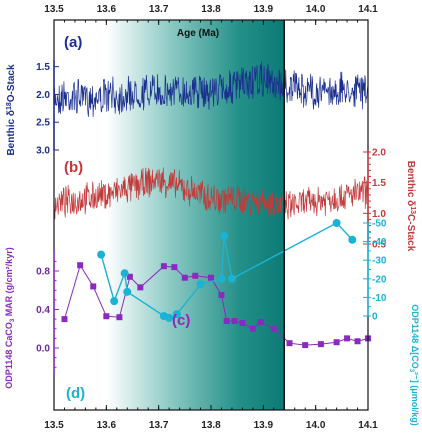  I want to click on y-tick-label-d: -30, so click(379, 261).